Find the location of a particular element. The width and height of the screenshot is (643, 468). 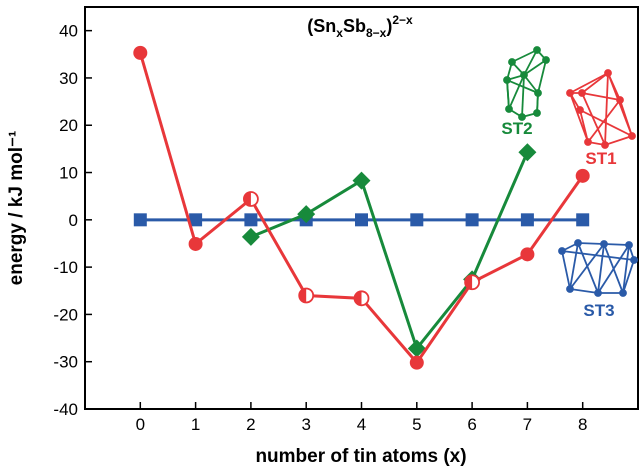

st3-cluster-icon is located at coordinates (598, 268).